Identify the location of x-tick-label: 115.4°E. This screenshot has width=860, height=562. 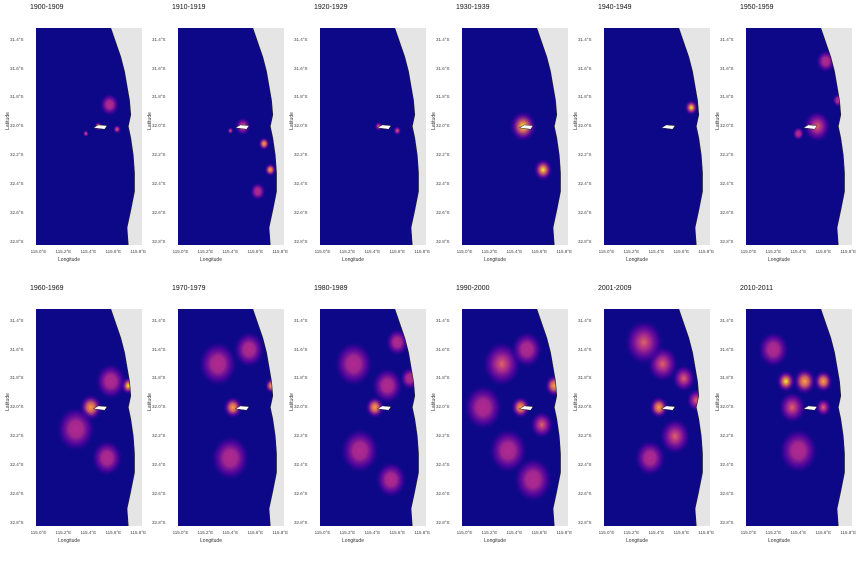
(372, 532).